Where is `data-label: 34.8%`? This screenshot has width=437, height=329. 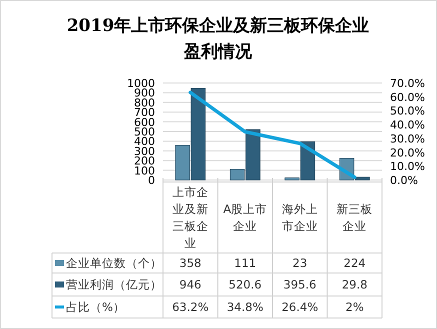 data-label: 34.8% is located at coordinates (245, 307).